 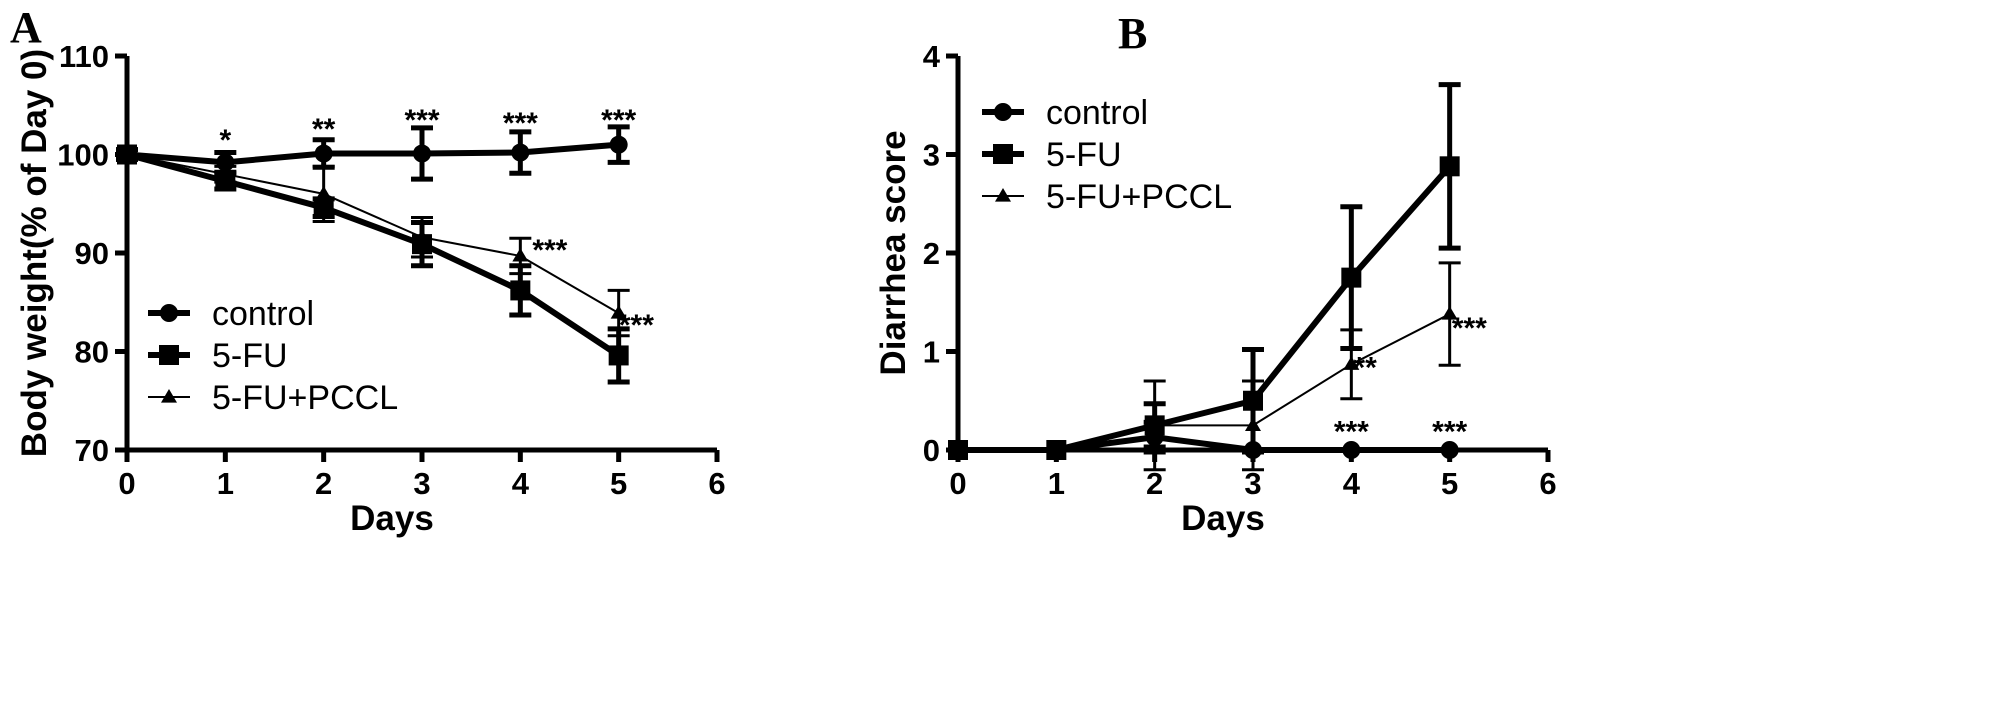 I want to click on y-tick-label: 2, so click(x=931, y=253).